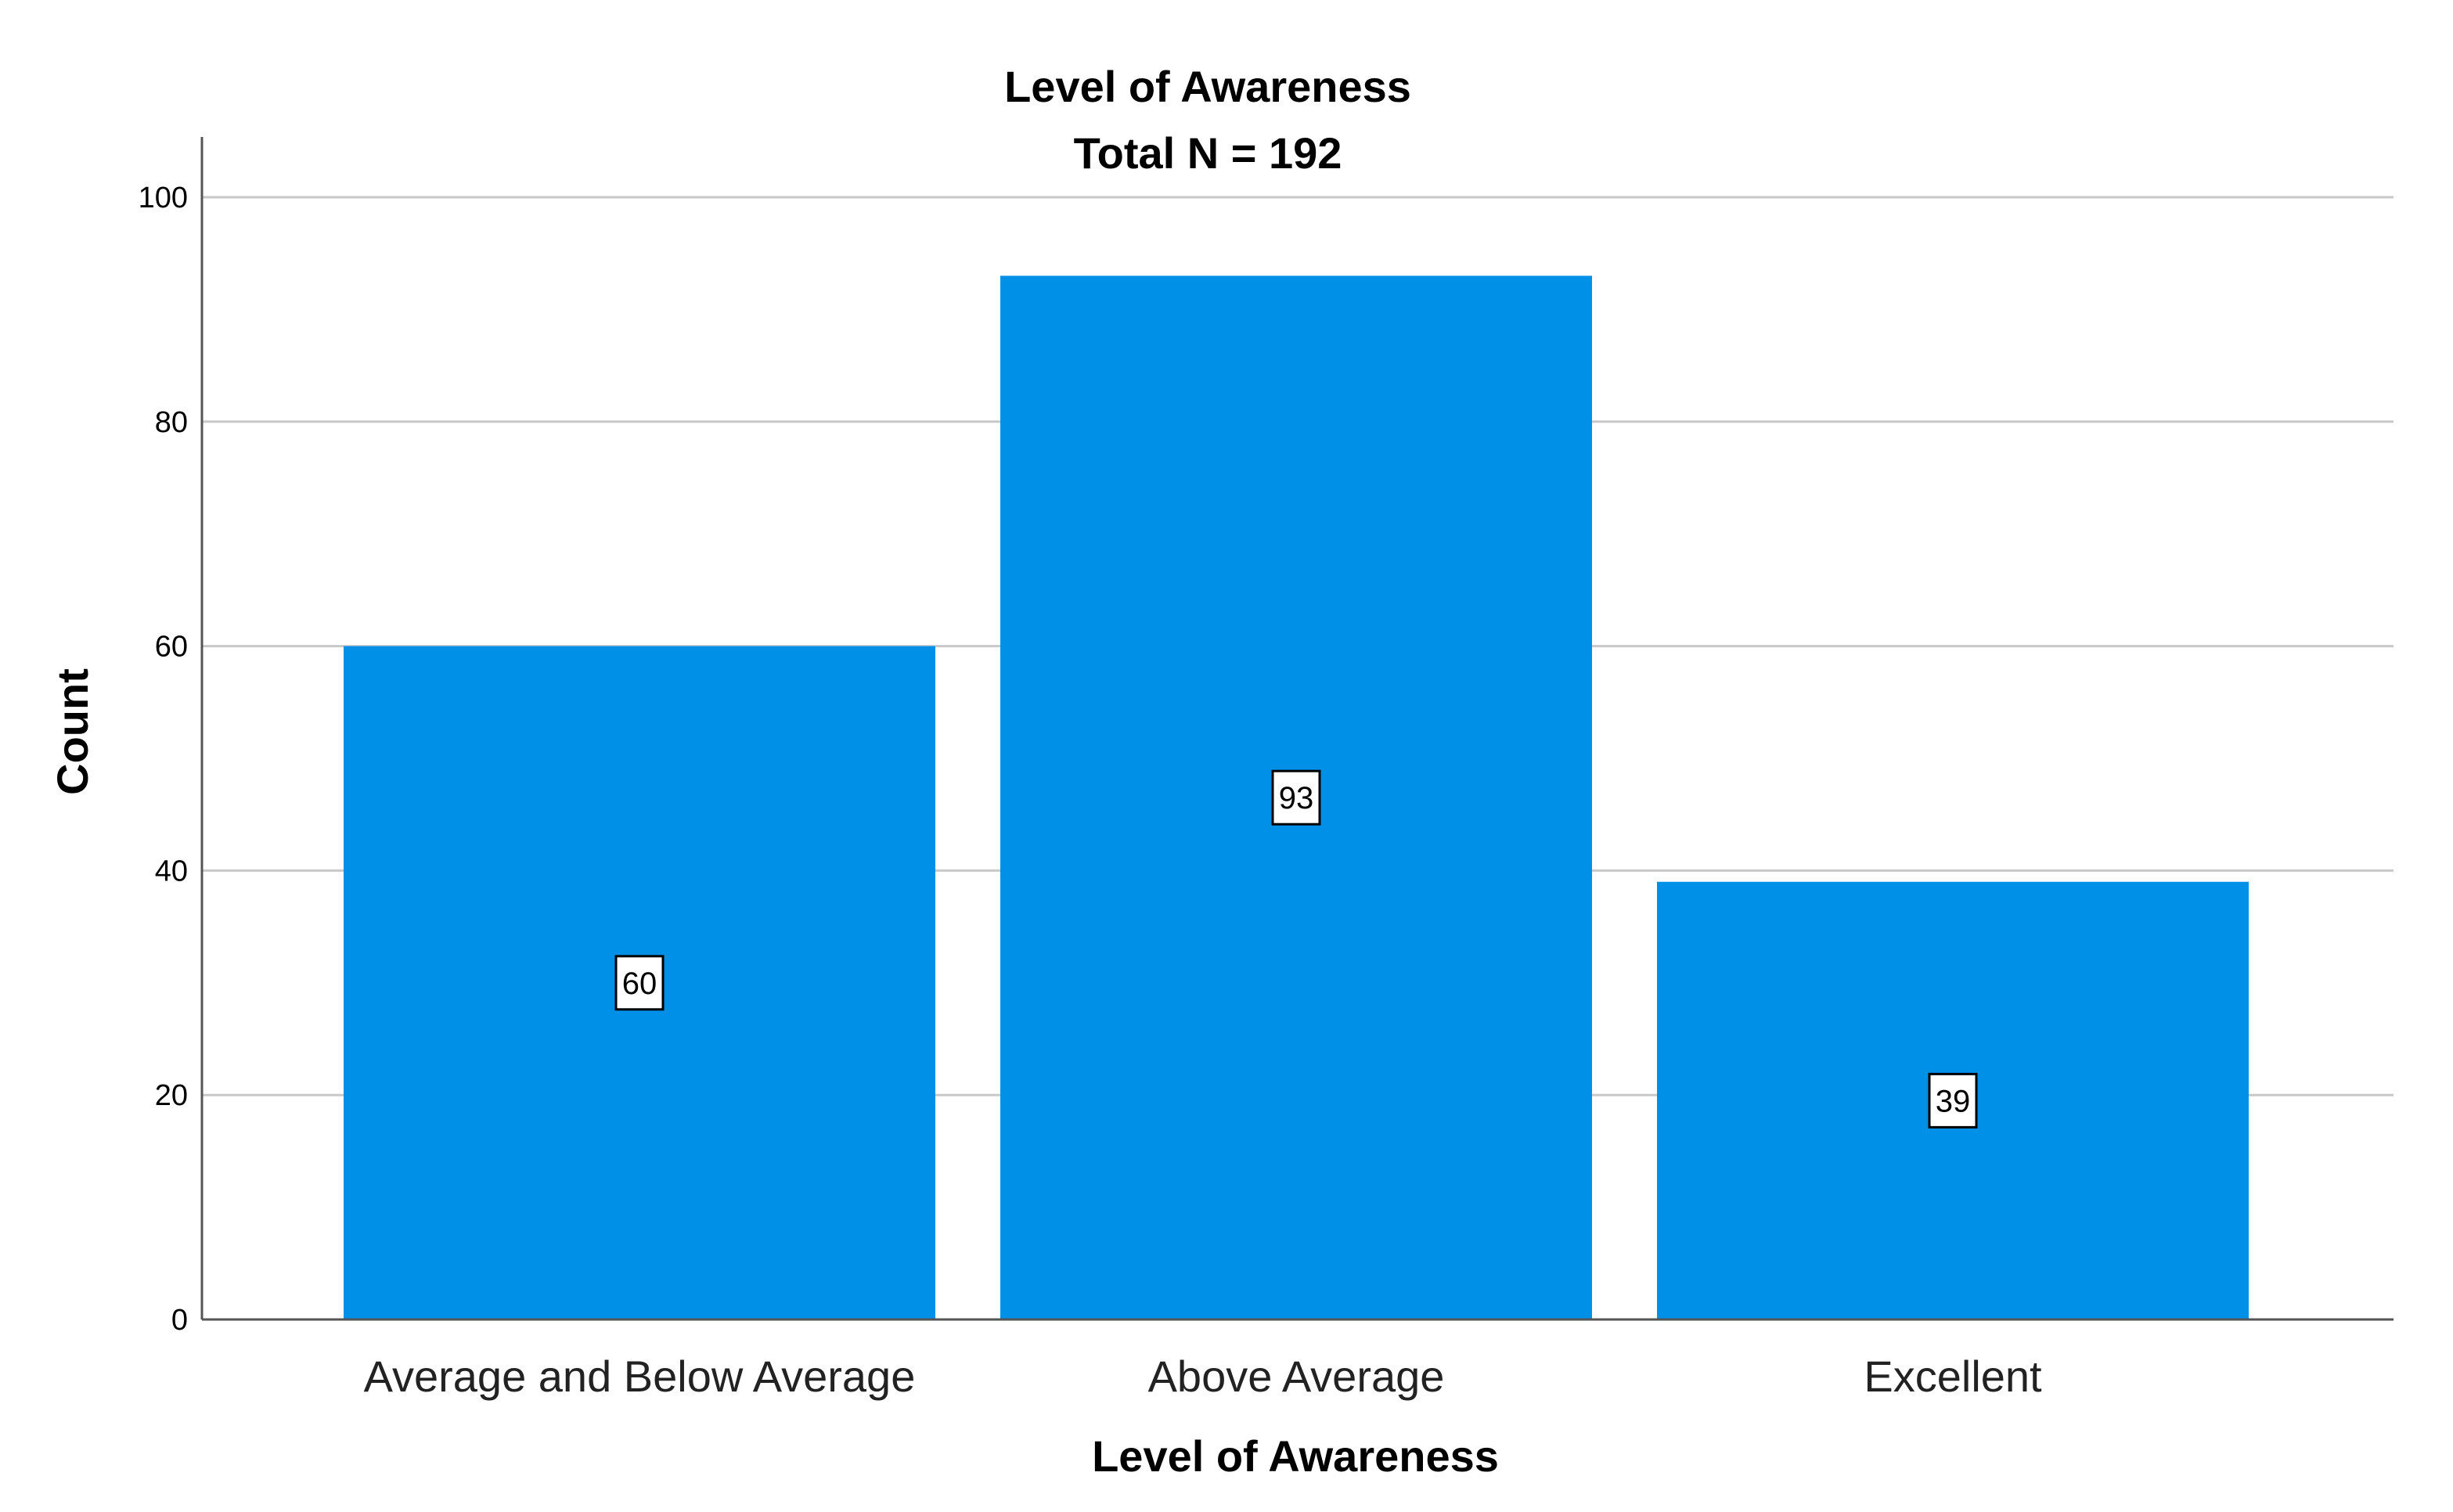  Describe the element at coordinates (1208, 153) in the screenshot. I see `chart-subtitle: Total N = 192` at that location.